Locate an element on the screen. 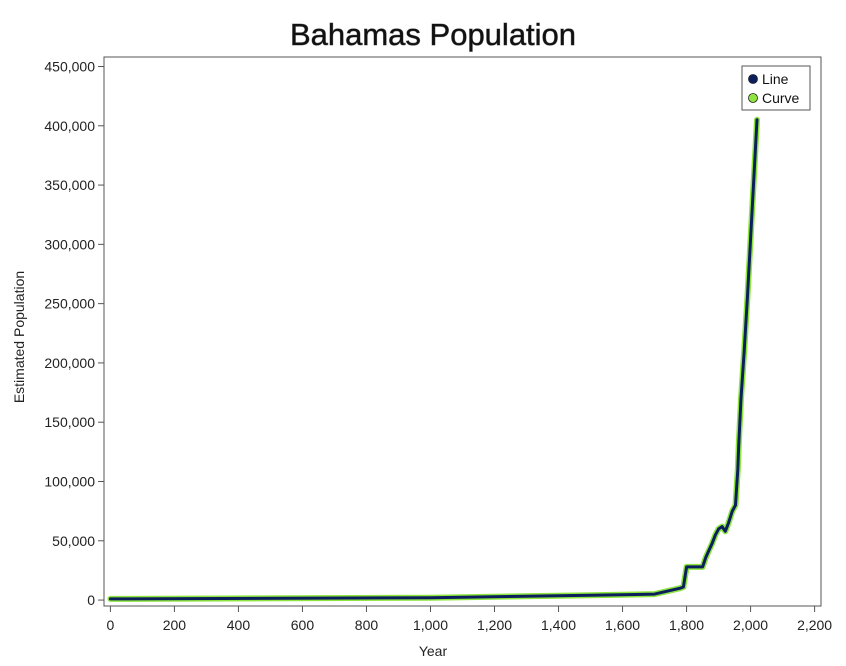 The image size is (846, 666). x-tick-label: 1,000 is located at coordinates (430, 625).